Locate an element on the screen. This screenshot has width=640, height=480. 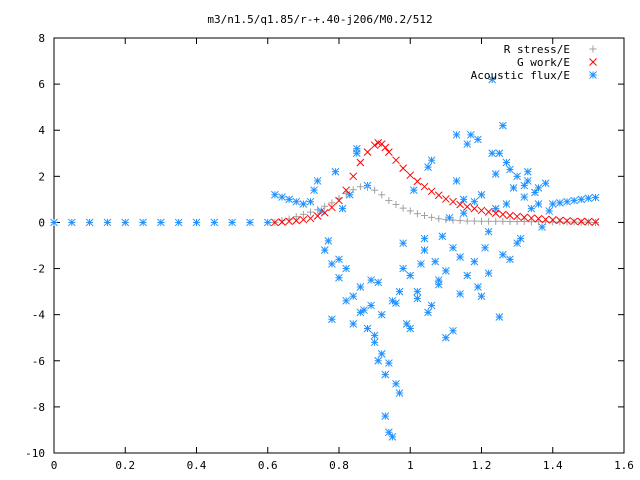
x-tick-label: 0 is located at coordinates (54, 465).